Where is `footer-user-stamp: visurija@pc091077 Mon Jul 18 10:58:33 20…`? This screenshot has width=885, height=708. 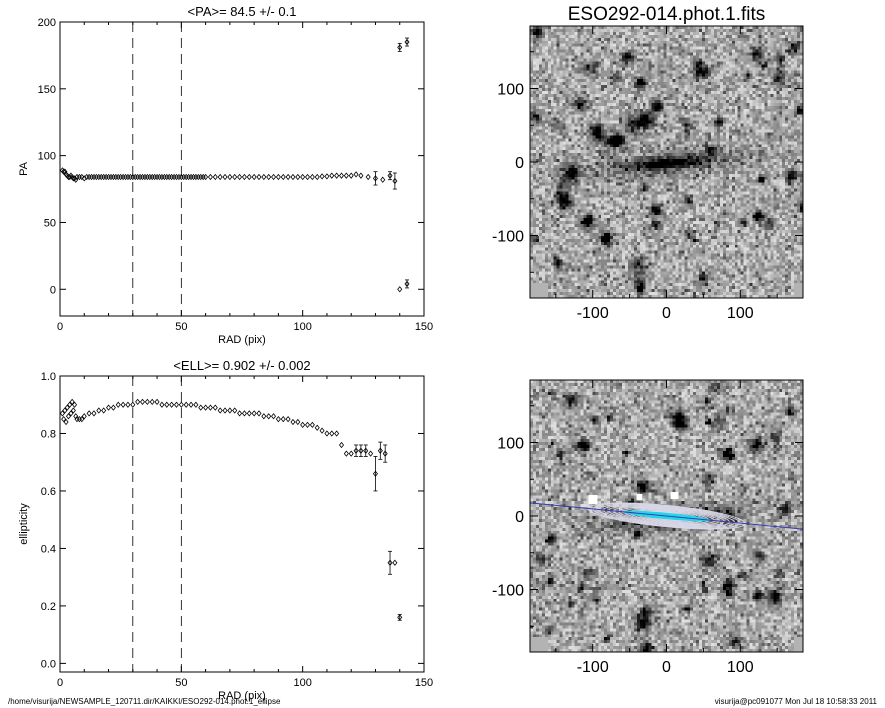 footer-user-stamp: visurija@pc091077 Mon Jul 18 10:58:33 20… is located at coordinates (795, 701).